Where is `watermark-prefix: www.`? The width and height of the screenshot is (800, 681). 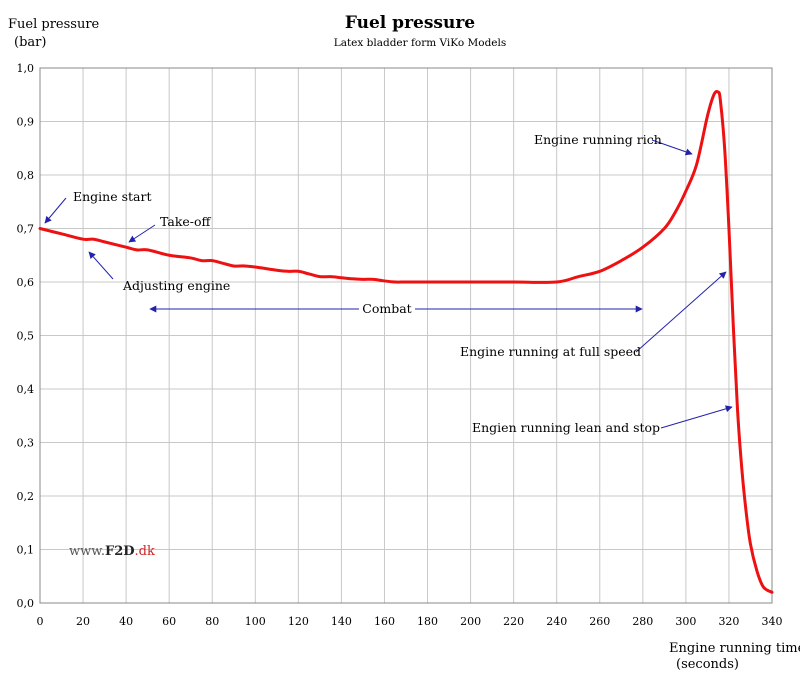
watermark-prefix: www. is located at coordinates (87, 551).